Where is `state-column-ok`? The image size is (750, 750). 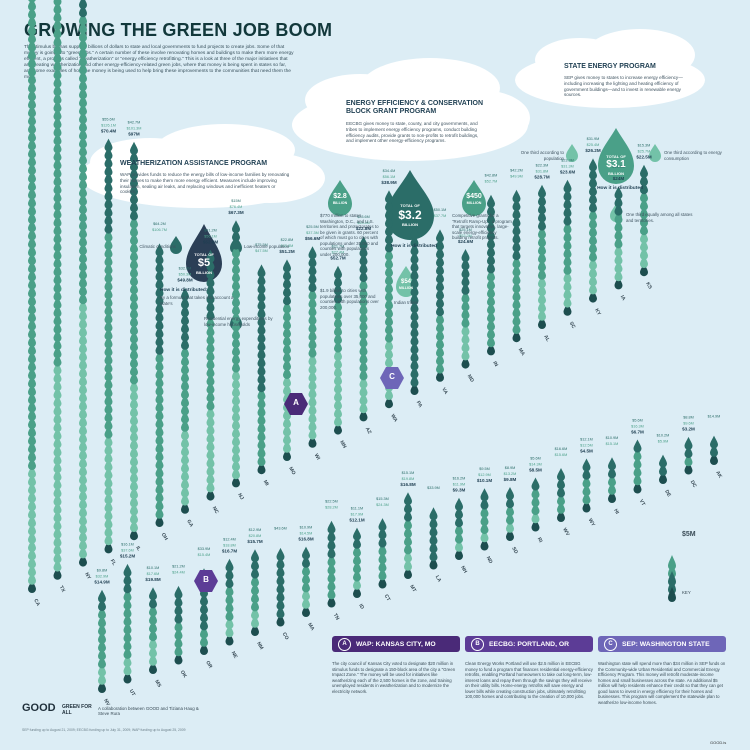 state-column-ok is located at coordinates (178, 625).